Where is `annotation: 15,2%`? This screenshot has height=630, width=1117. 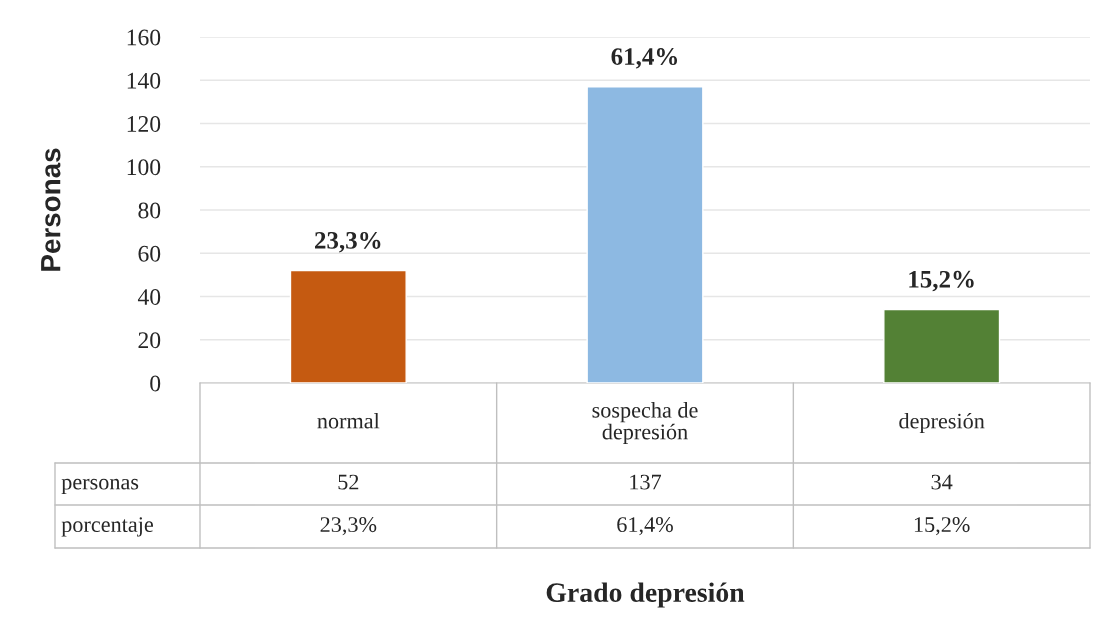 annotation: 15,2% is located at coordinates (941, 281).